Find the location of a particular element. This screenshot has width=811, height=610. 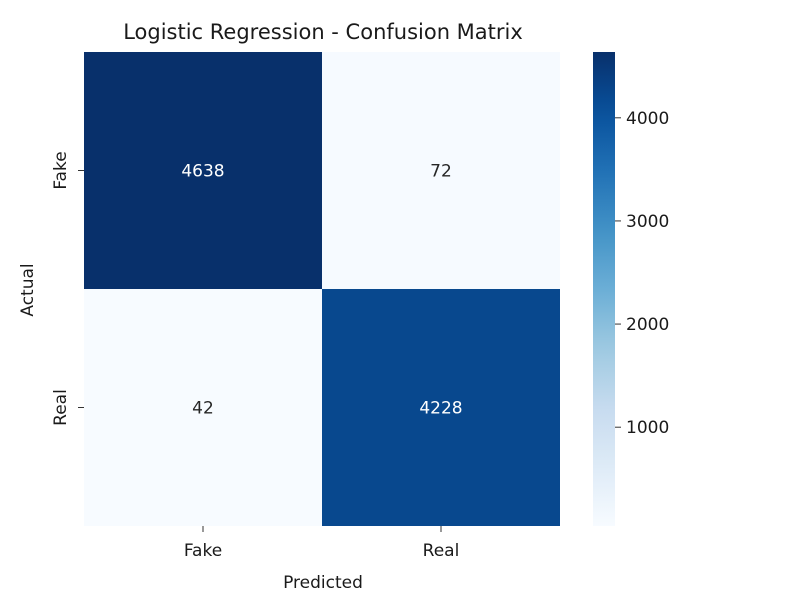

y-tick-label: Real is located at coordinates (61, 407).